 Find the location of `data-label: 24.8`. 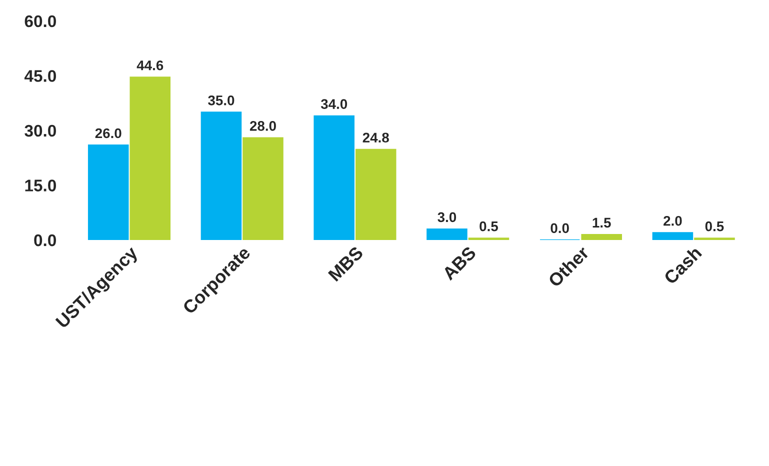

data-label: 24.8 is located at coordinates (375, 137).